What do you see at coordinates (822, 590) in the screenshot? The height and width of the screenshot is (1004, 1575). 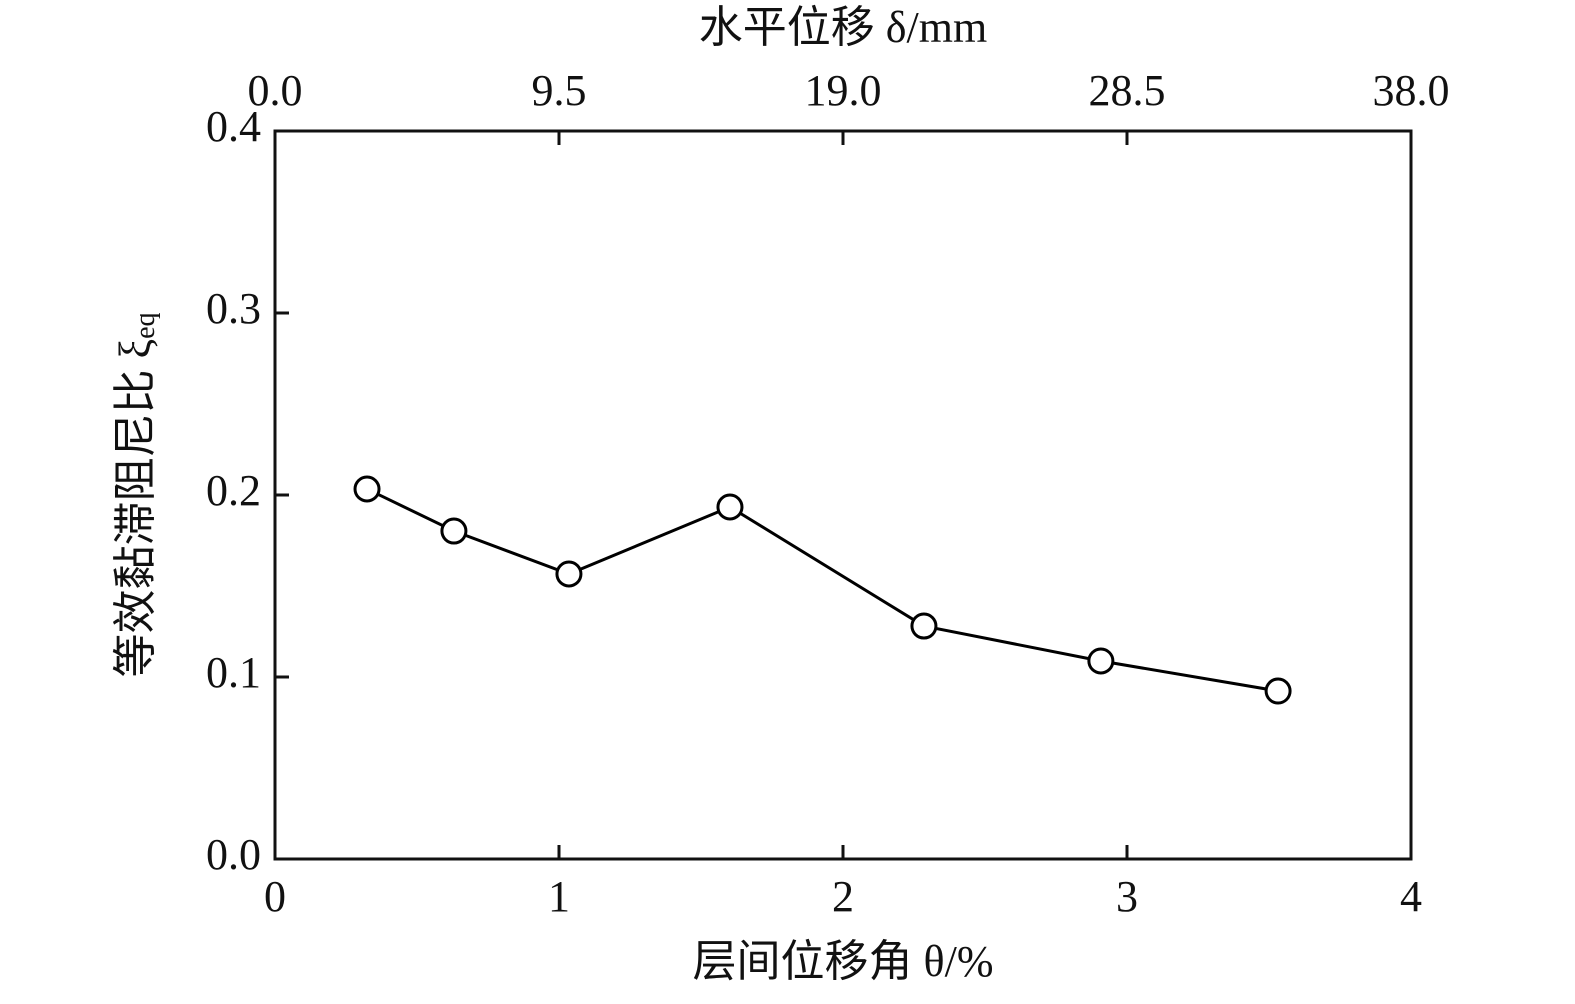 I see `data-line` at bounding box center [822, 590].